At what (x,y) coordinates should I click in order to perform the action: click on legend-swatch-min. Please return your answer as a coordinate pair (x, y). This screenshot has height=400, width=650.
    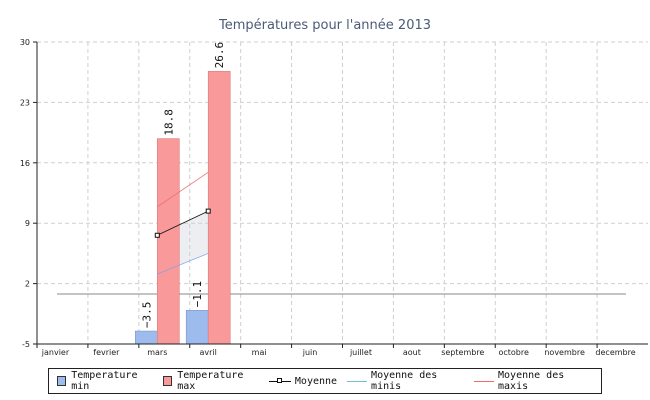
    Looking at the image, I should click on (62, 381).